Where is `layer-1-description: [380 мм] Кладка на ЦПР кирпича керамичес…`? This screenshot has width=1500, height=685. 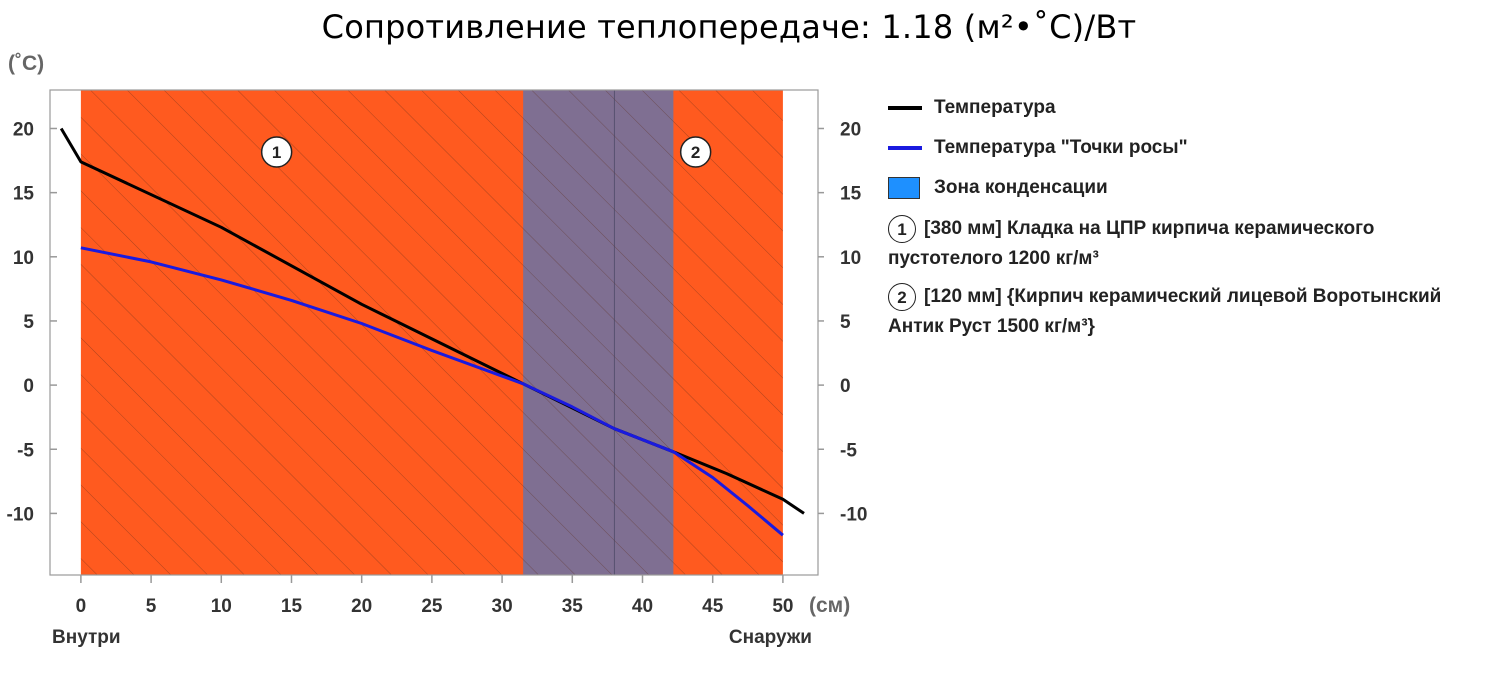 layer-1-description: [380 мм] Кладка на ЦПР кирпича керамичес… is located at coordinates (1131, 243).